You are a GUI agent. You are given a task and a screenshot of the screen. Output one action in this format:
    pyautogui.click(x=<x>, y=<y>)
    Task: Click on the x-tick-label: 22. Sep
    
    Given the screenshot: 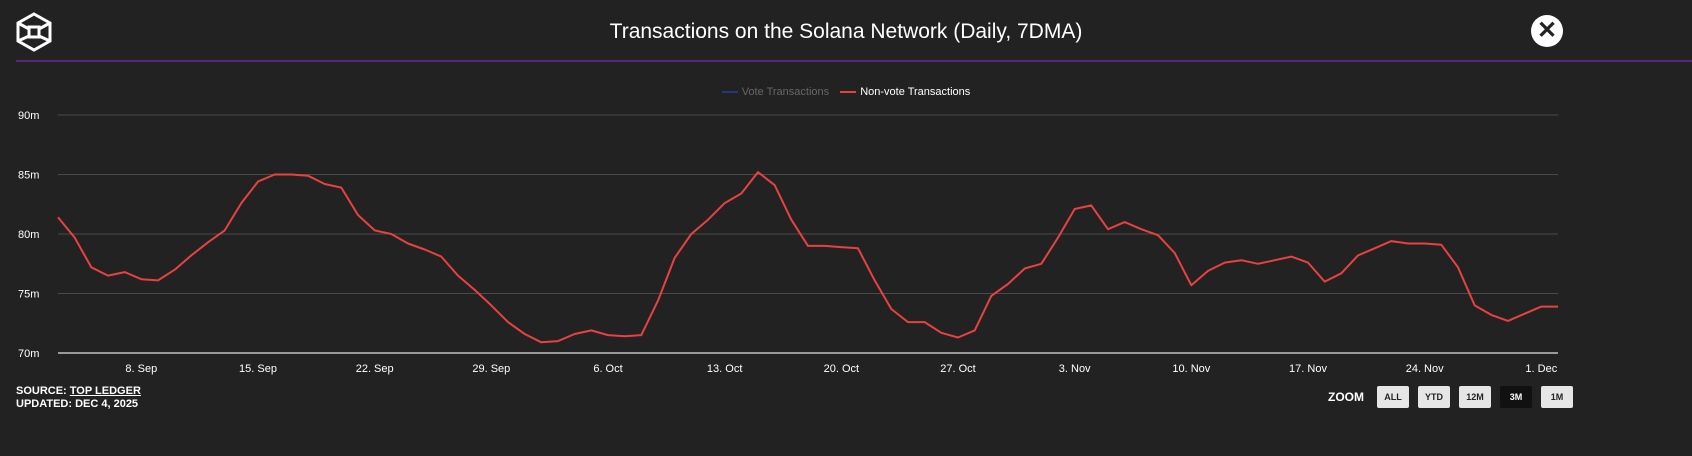 What is the action you would take?
    pyautogui.click(x=375, y=369)
    